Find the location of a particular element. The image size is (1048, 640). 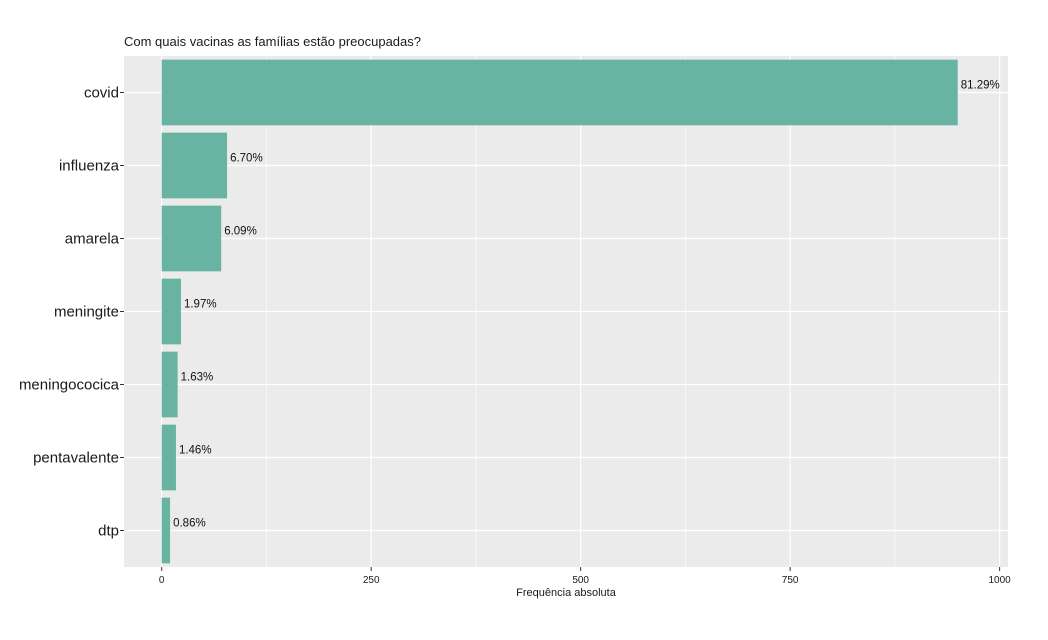

data-label-dtp: 0.86% is located at coordinates (189, 524).